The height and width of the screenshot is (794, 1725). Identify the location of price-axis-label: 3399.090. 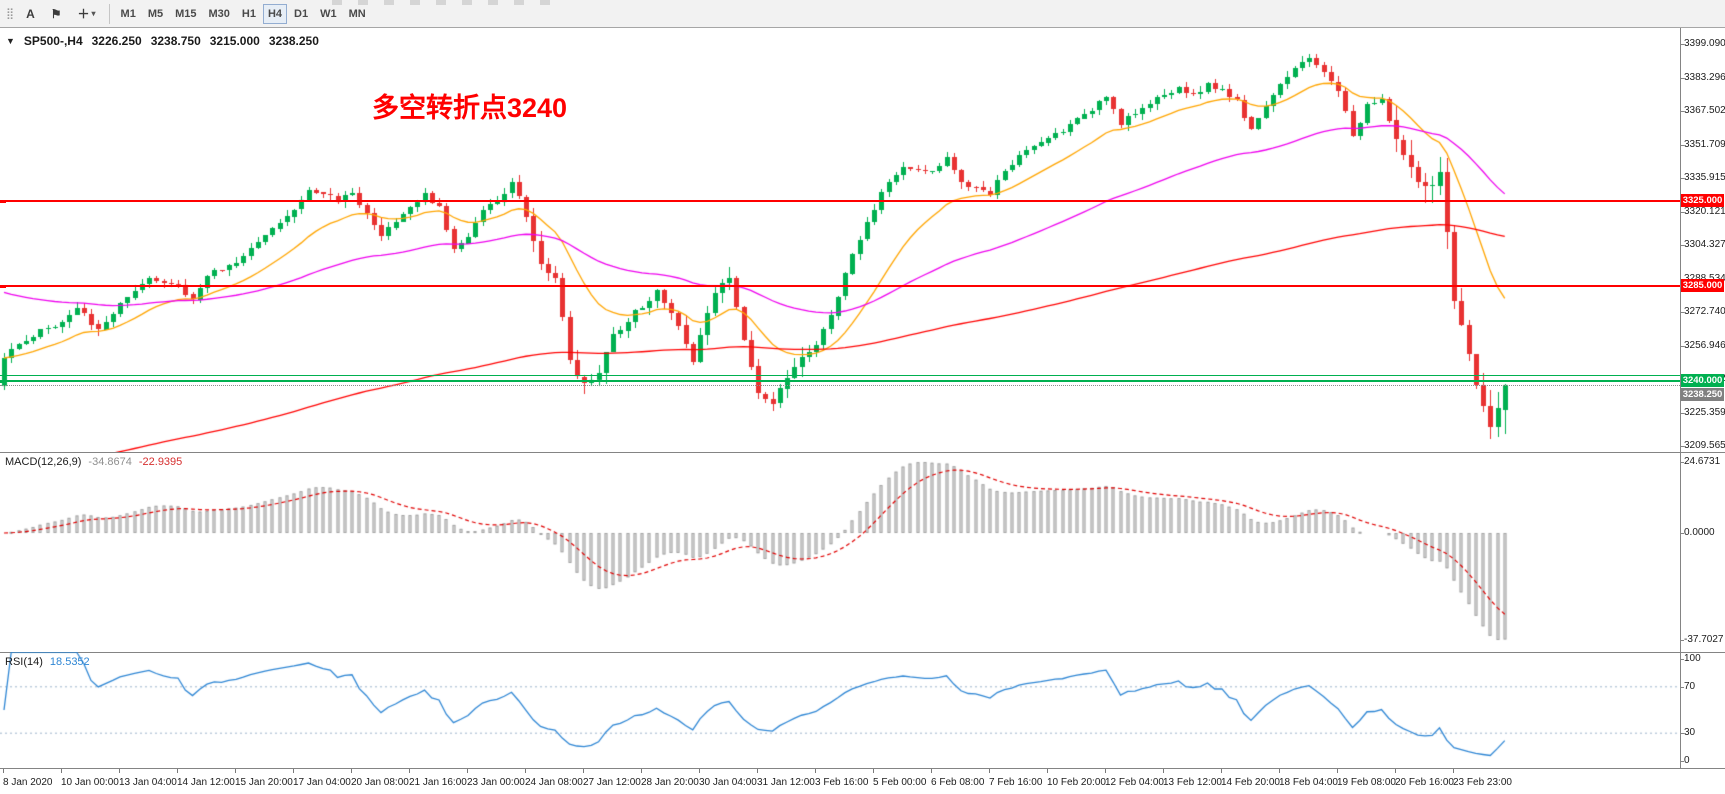
(1704, 43).